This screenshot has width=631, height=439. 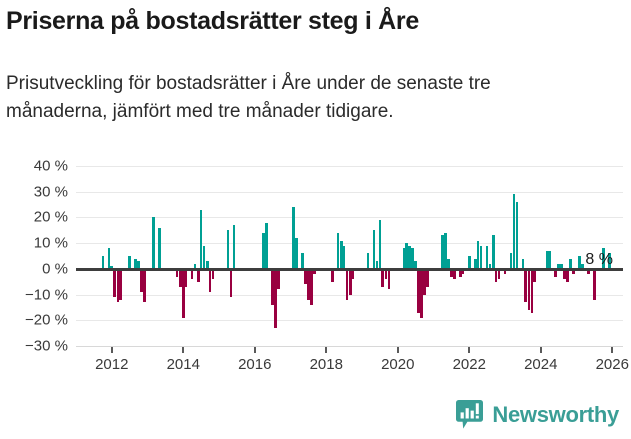 What do you see at coordinates (50, 243) in the screenshot?
I see `y-axis-tick-label: 10 %` at bounding box center [50, 243].